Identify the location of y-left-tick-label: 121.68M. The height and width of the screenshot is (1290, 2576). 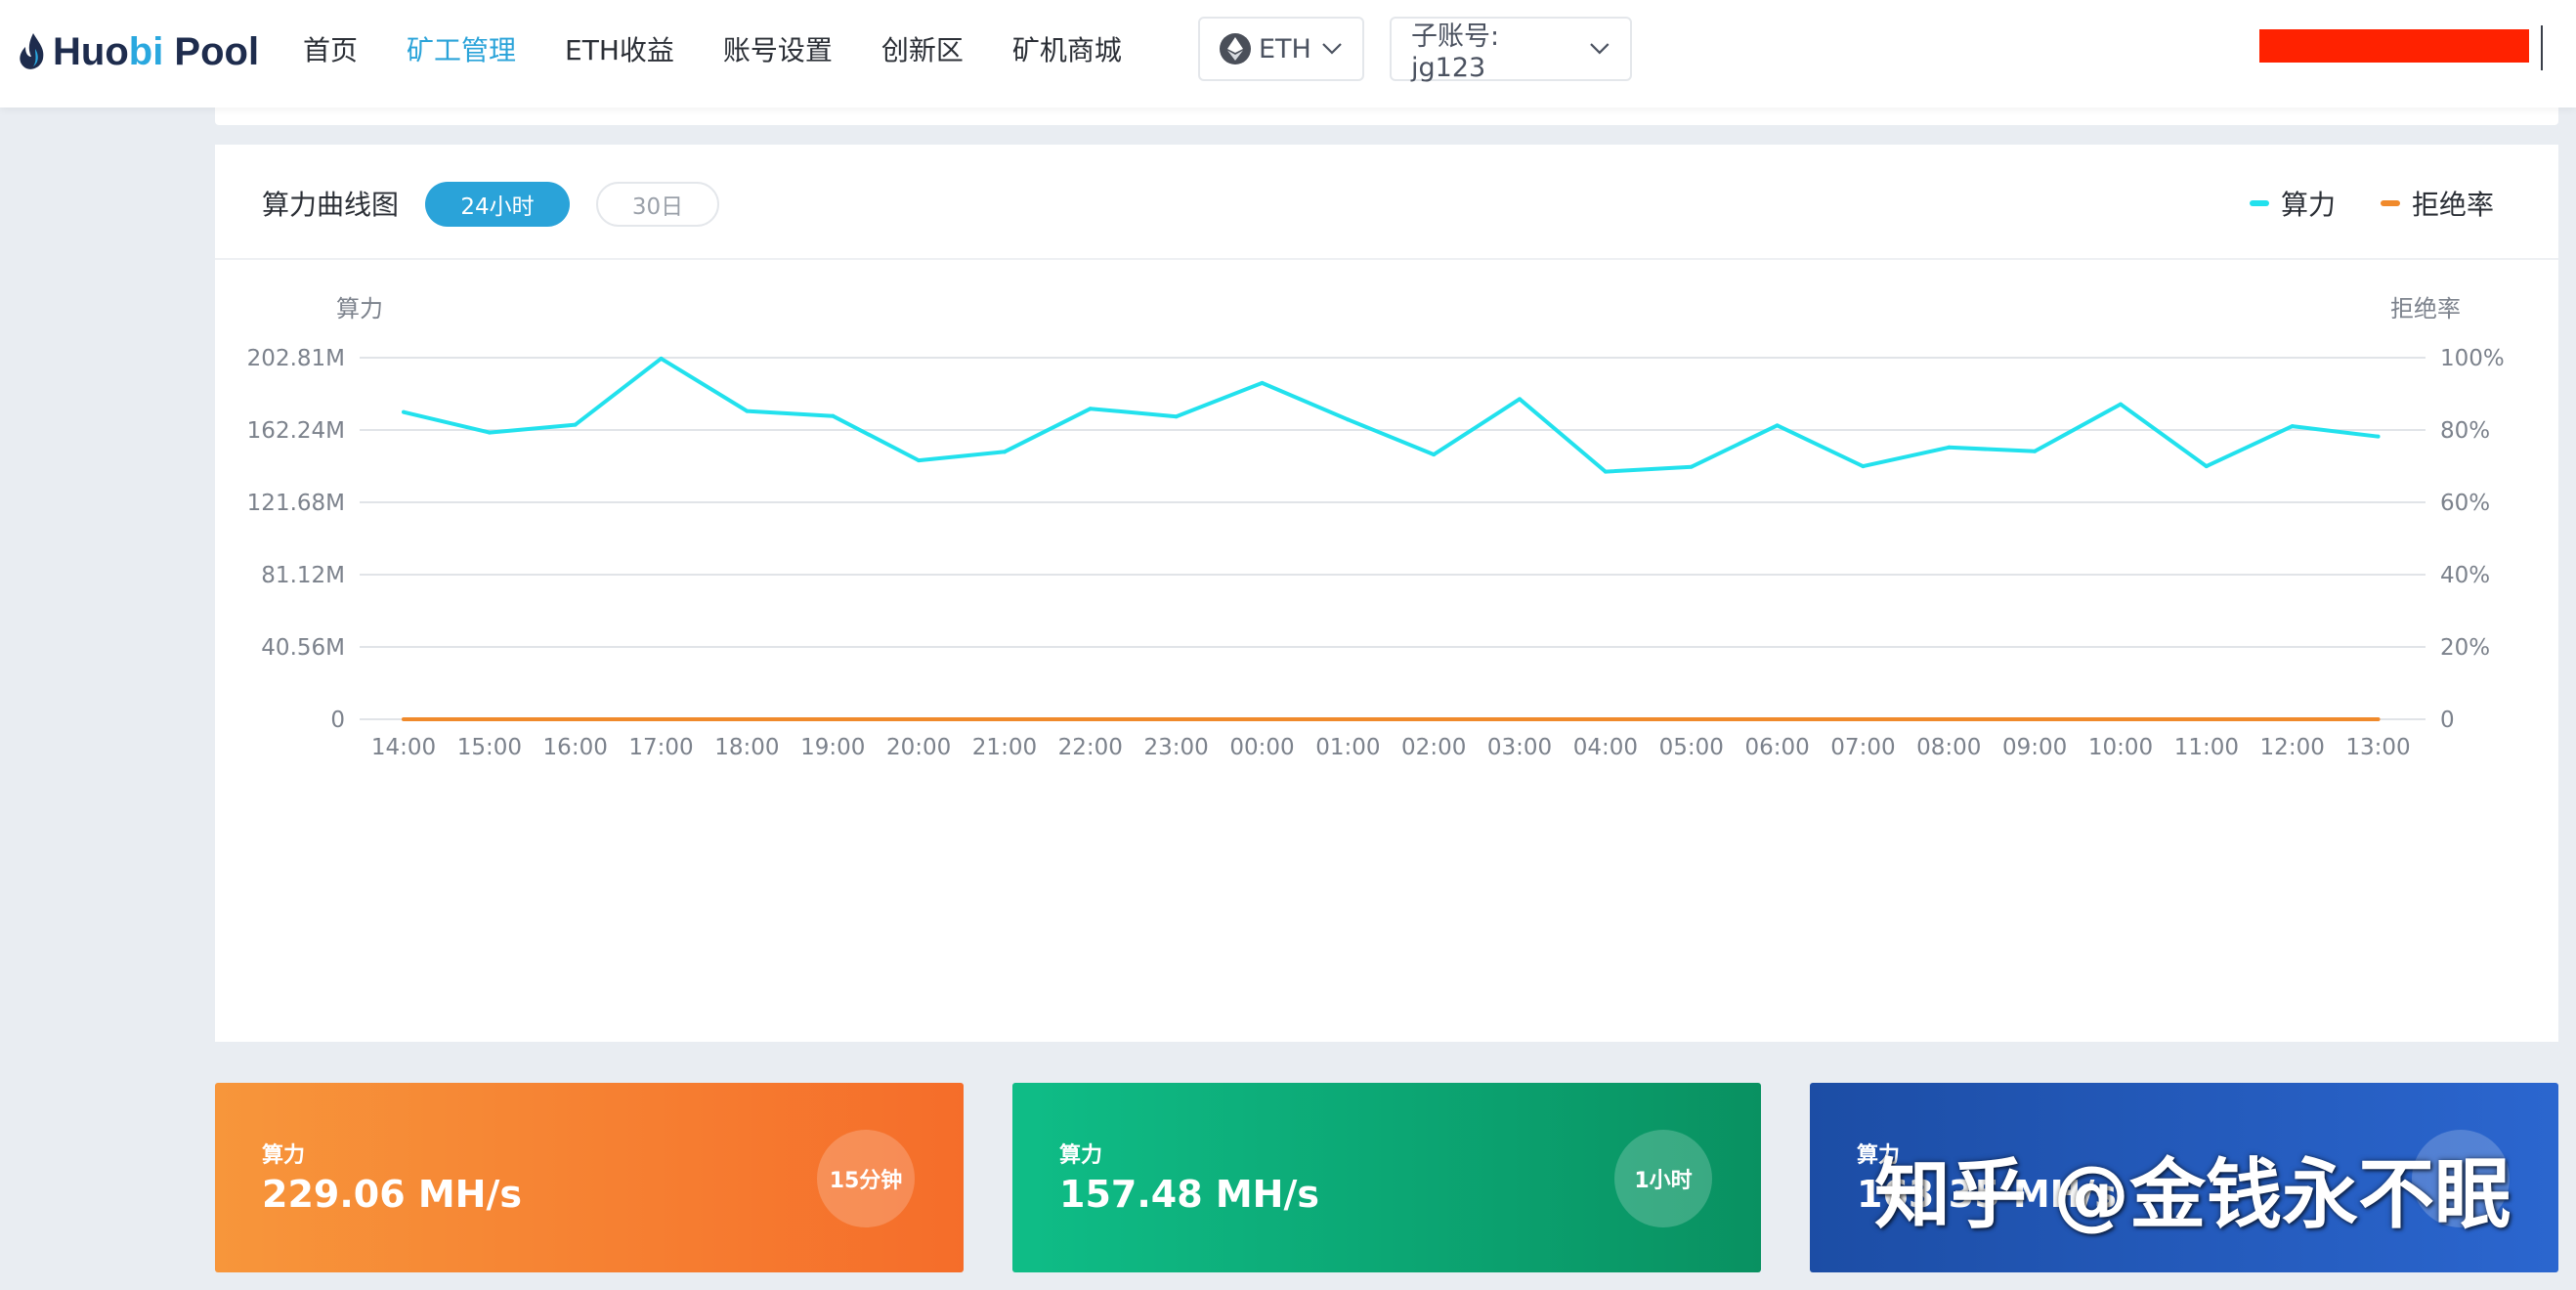
(296, 504).